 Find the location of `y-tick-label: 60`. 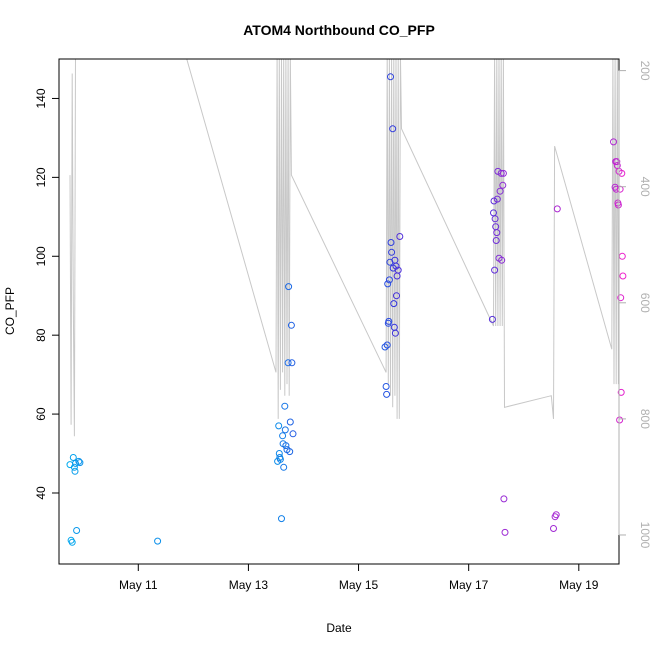

y-tick-label: 60 is located at coordinates (41, 414).